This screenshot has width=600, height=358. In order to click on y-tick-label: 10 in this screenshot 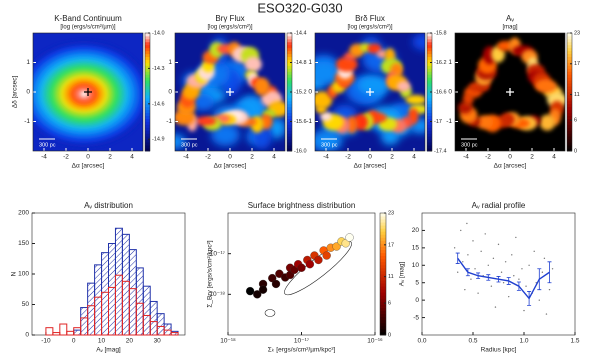, I will do `click(416, 265)`.